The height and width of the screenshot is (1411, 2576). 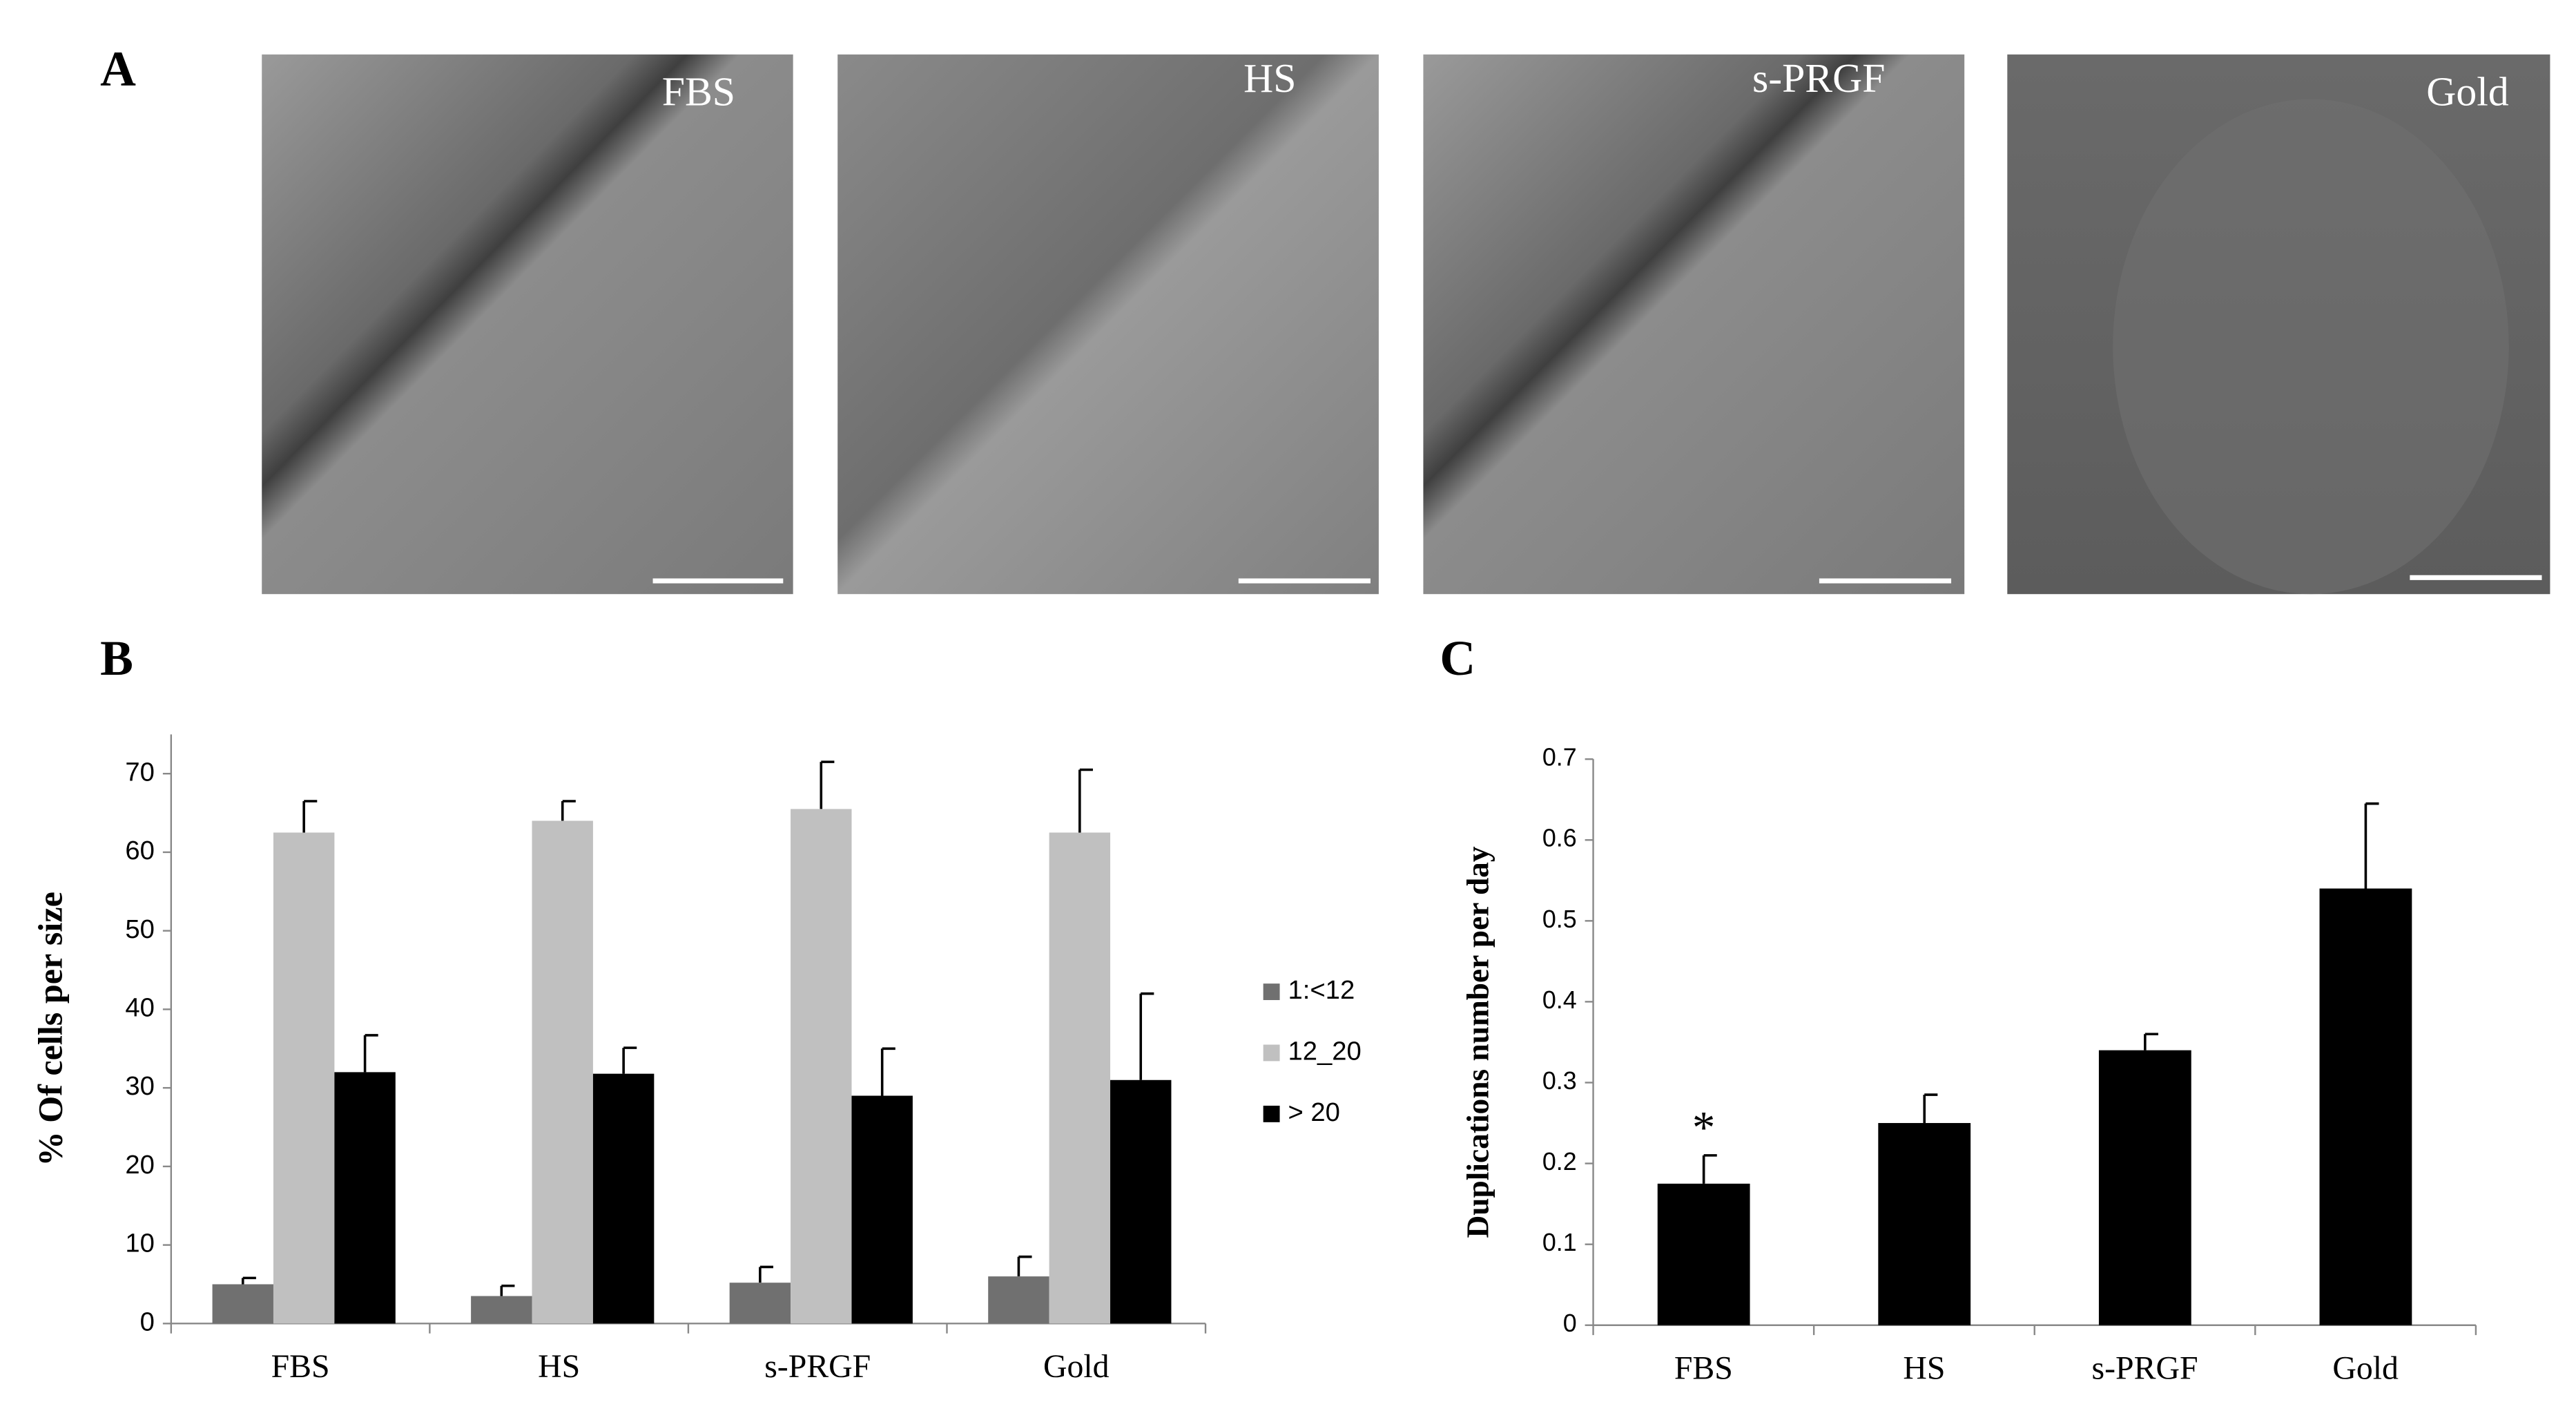 I want to click on legend-label: 1:<12, so click(x=1322, y=990).